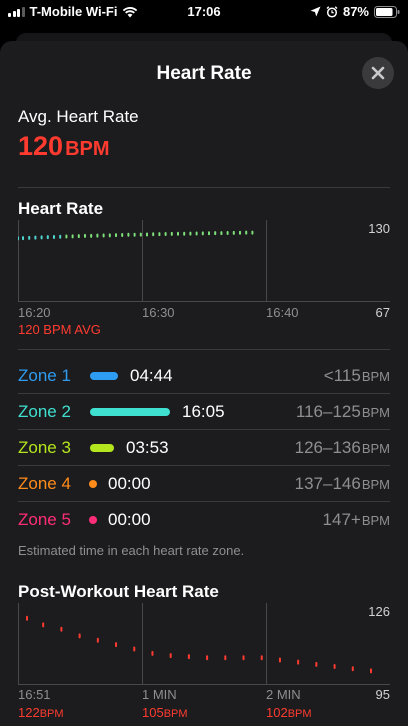 Image resolution: width=408 pixels, height=726 pixels. I want to click on zone-row: Zone 3 03:53 126–136BPM, so click(204, 448).